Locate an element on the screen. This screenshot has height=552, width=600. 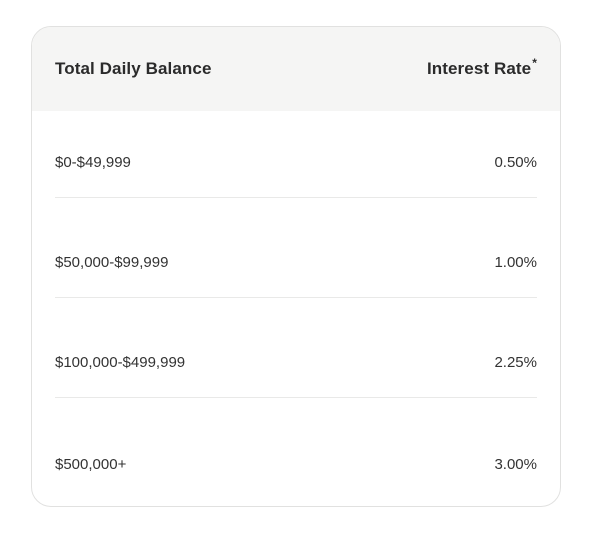
rate-cell: 1.00% is located at coordinates (515, 262).